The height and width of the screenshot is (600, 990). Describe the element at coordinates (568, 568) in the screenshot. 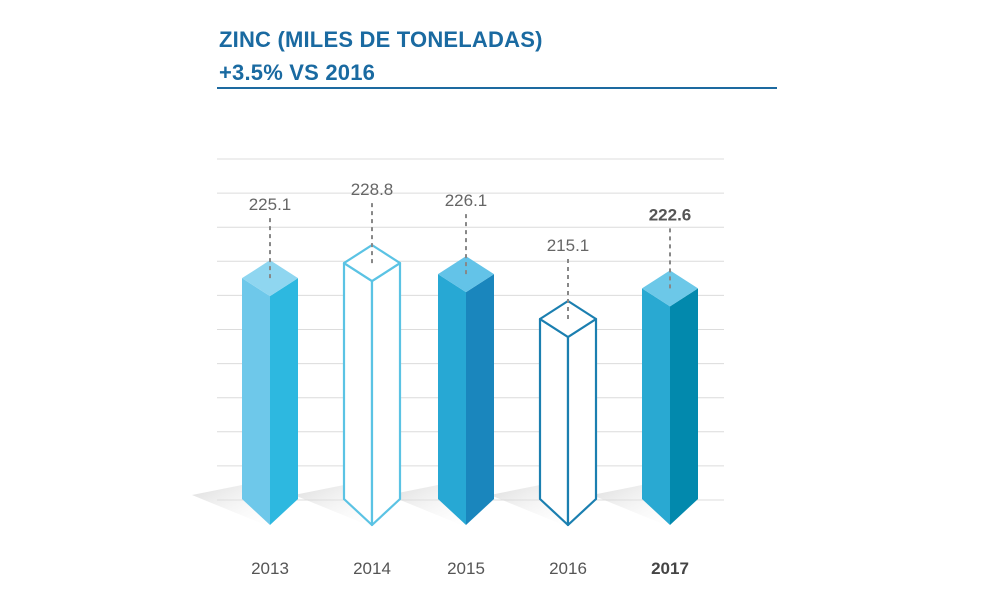

I see `category-label-2016: 2016` at that location.